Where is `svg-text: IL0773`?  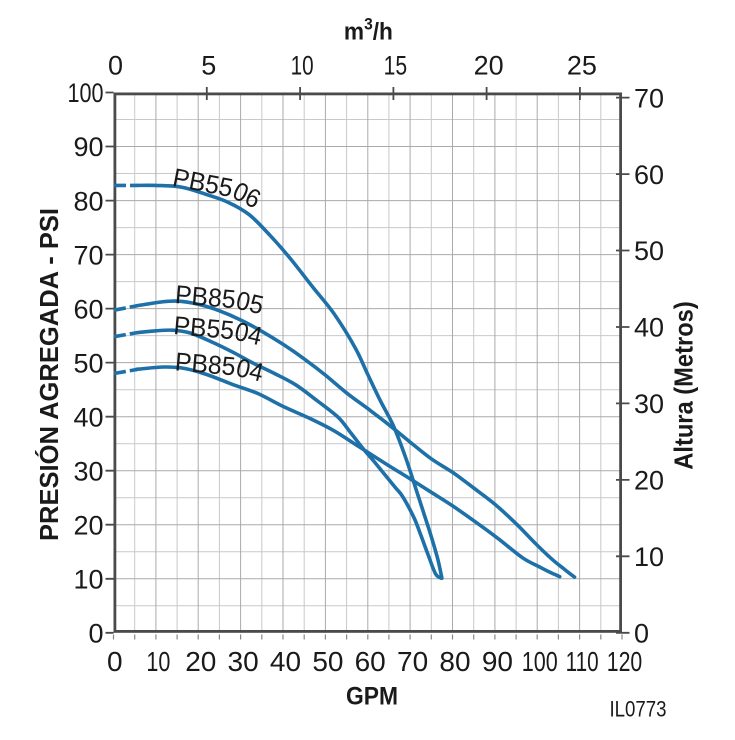 svg-text: IL0773 is located at coordinates (638, 709).